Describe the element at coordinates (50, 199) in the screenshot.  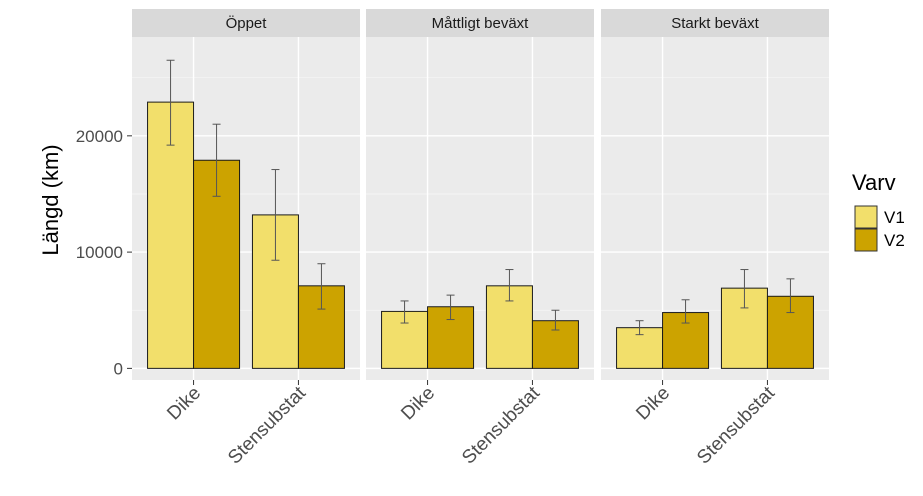
I see `y-axis-title: Längd (km)` at that location.